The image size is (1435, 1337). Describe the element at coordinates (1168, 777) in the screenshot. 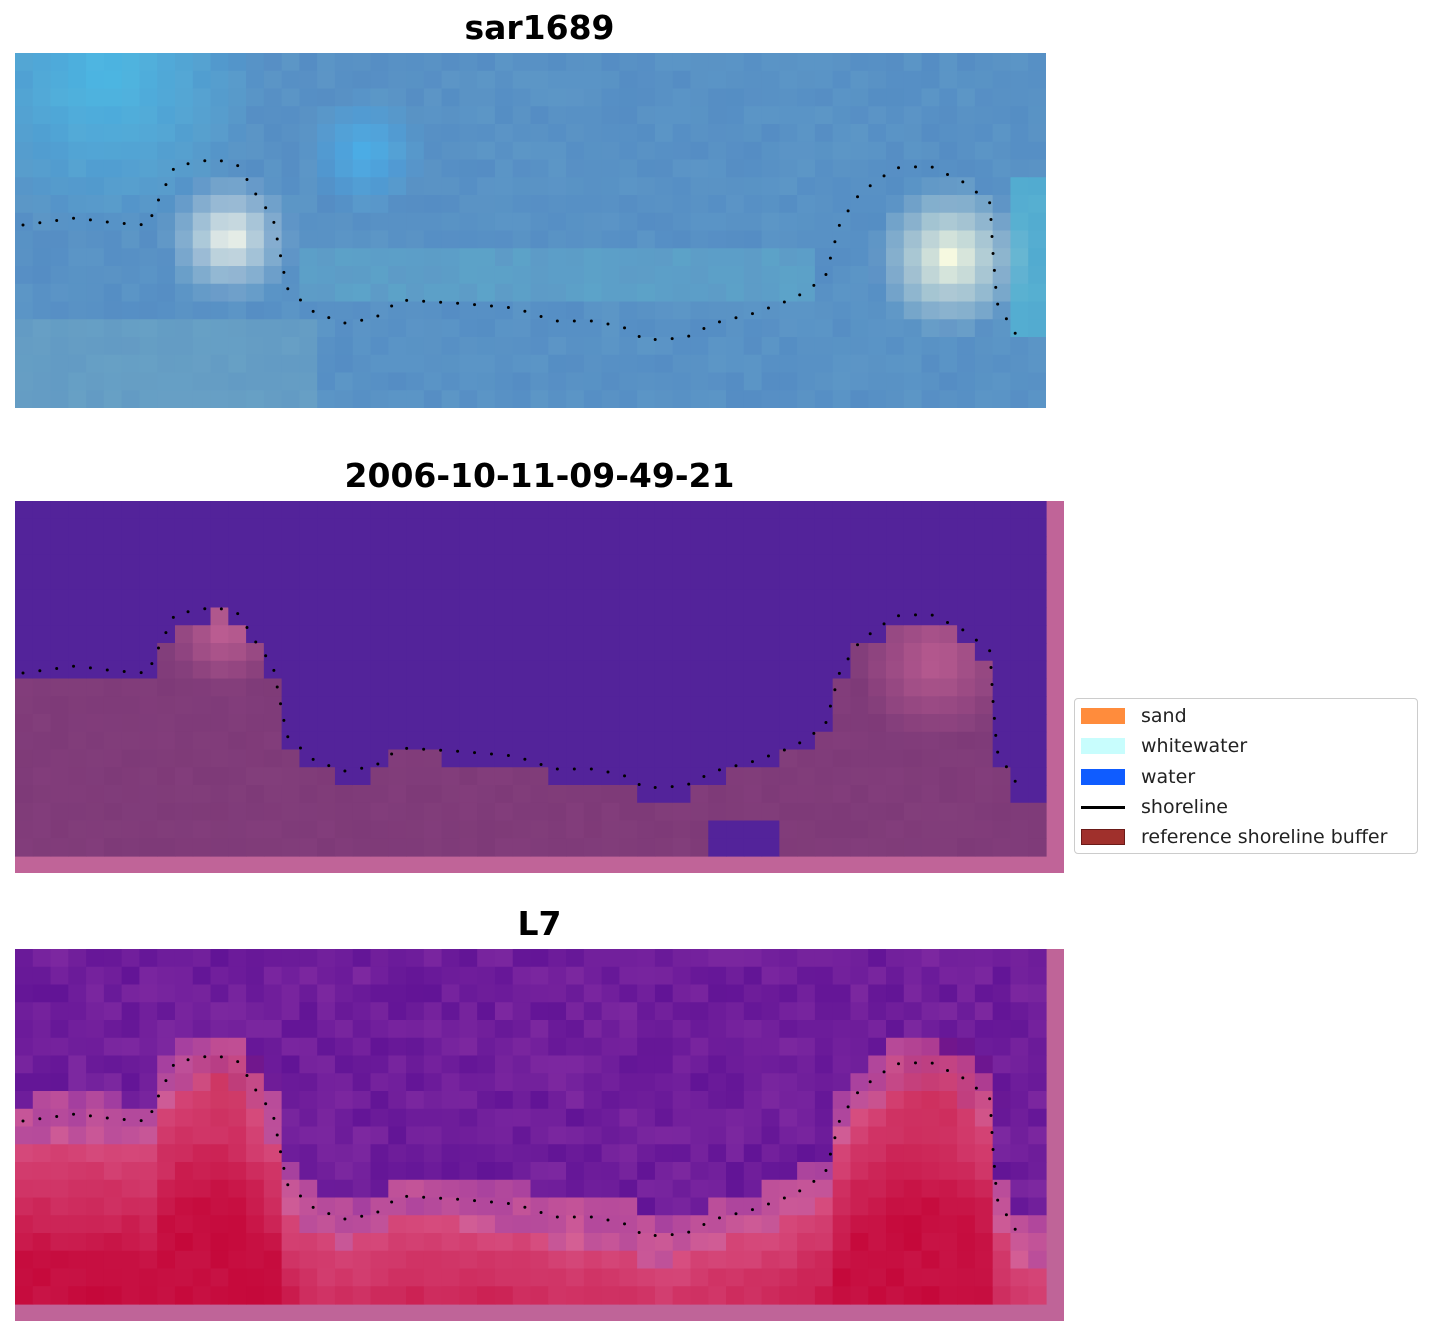

I see `legend-label-water: water` at that location.